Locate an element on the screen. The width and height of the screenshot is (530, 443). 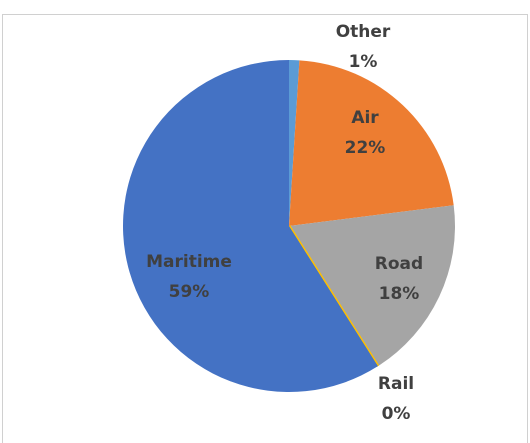
slice-label: Other is located at coordinates (363, 32).